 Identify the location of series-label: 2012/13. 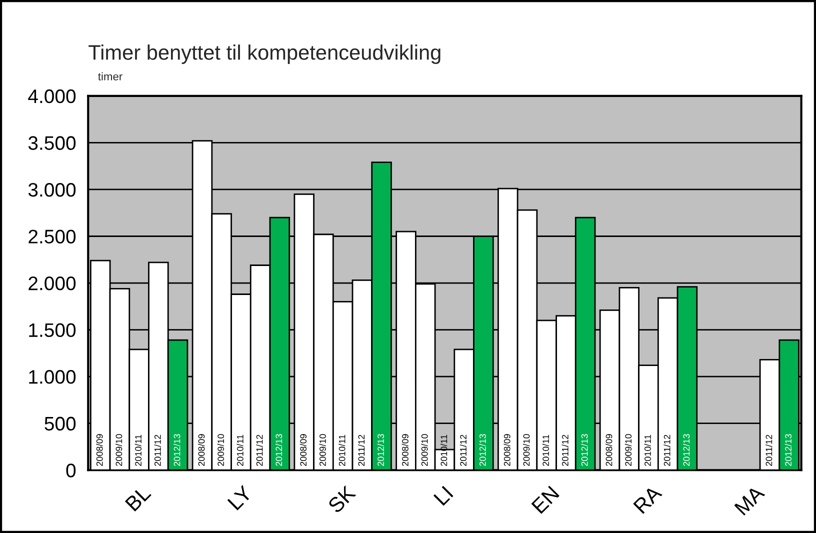
(177, 450).